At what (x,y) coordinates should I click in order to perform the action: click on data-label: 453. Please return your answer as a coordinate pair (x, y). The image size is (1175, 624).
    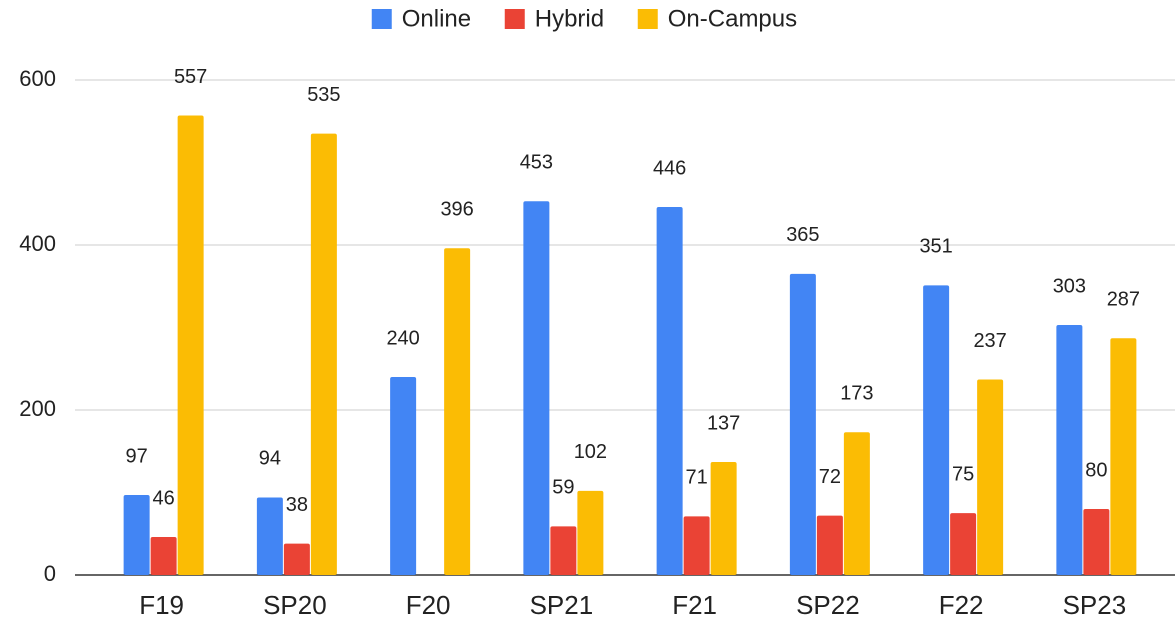
    Looking at the image, I should click on (536, 163).